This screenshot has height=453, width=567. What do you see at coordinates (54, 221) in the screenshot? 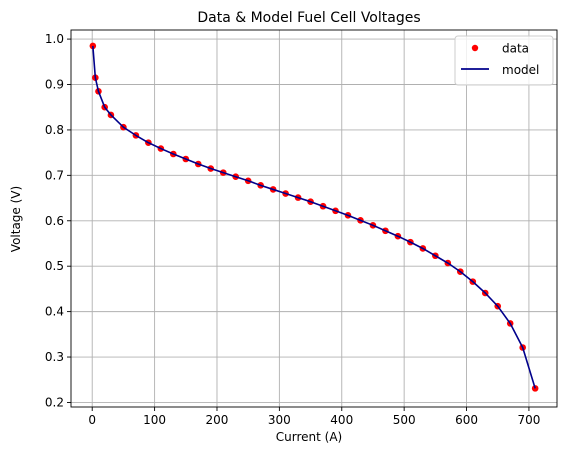
I see `y-tick-label: 0.6` at bounding box center [54, 221].